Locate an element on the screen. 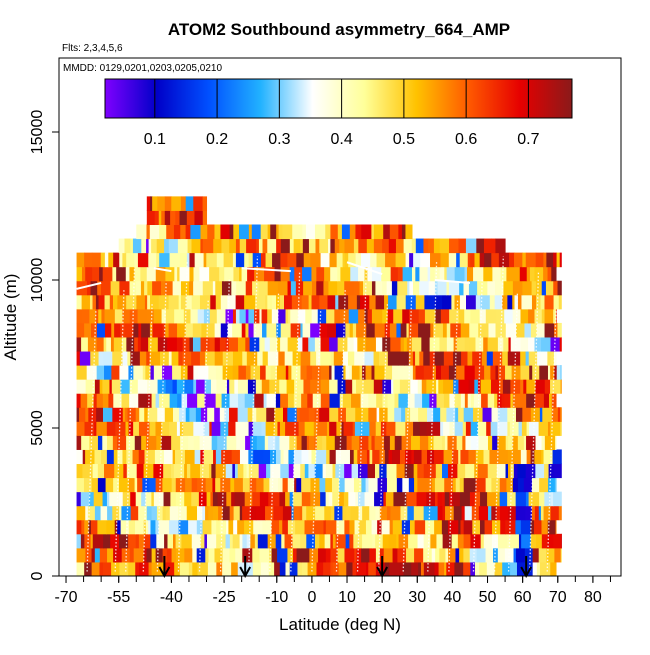 This screenshot has height=655, width=650. colorbar-tick-label: 0.5 is located at coordinates (404, 139).